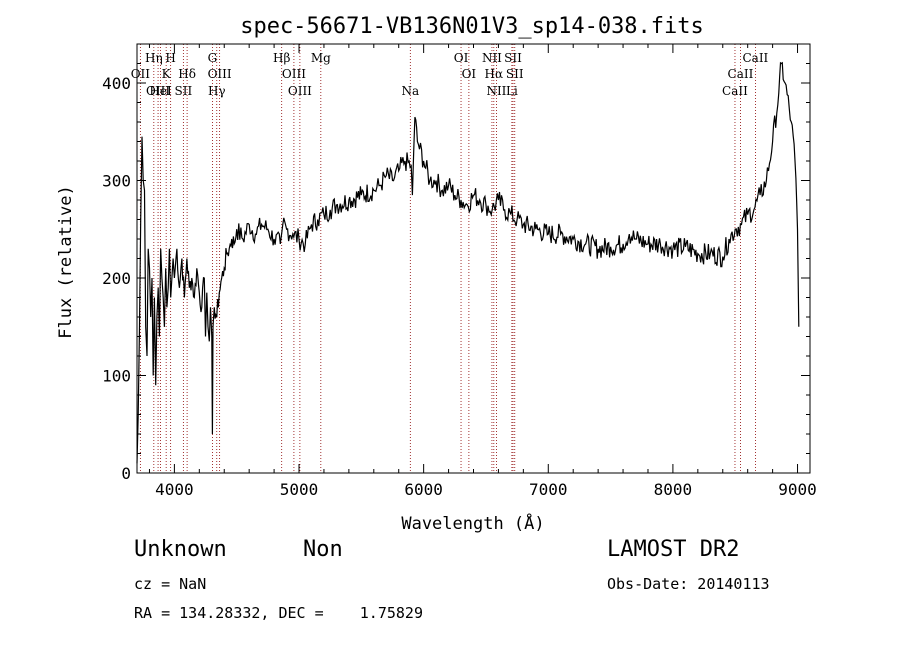 The image size is (900, 649). Describe the element at coordinates (673, 549) in the screenshot. I see `survey-label: LAMOST DR2` at that location.